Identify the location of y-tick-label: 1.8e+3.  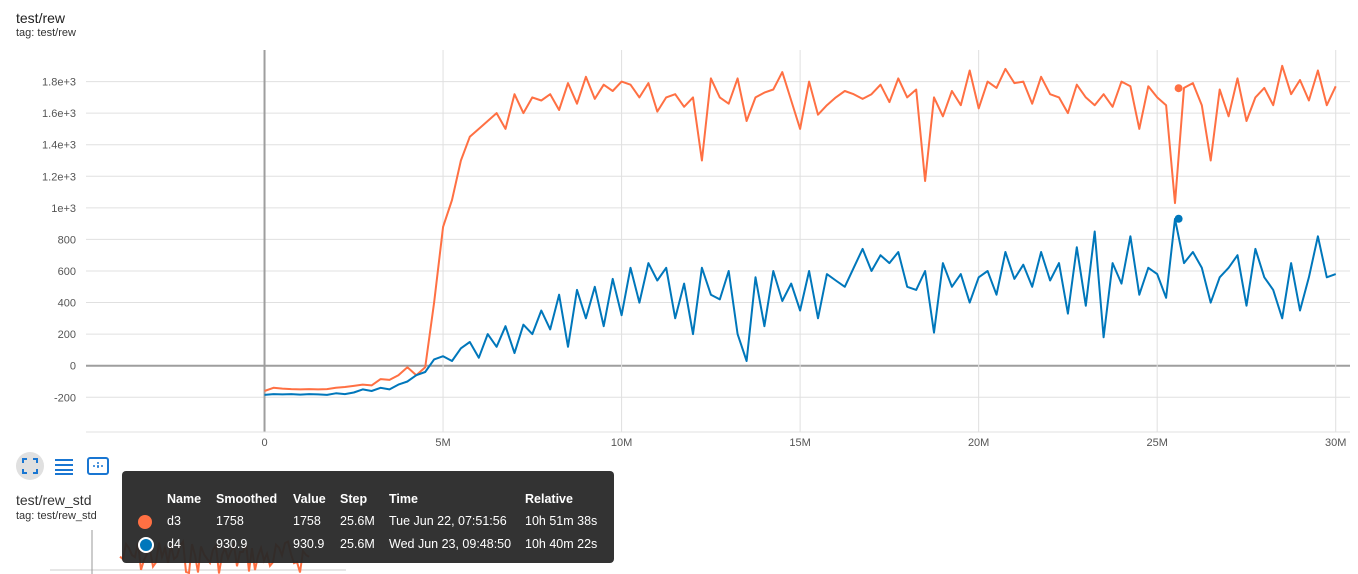
(59, 83).